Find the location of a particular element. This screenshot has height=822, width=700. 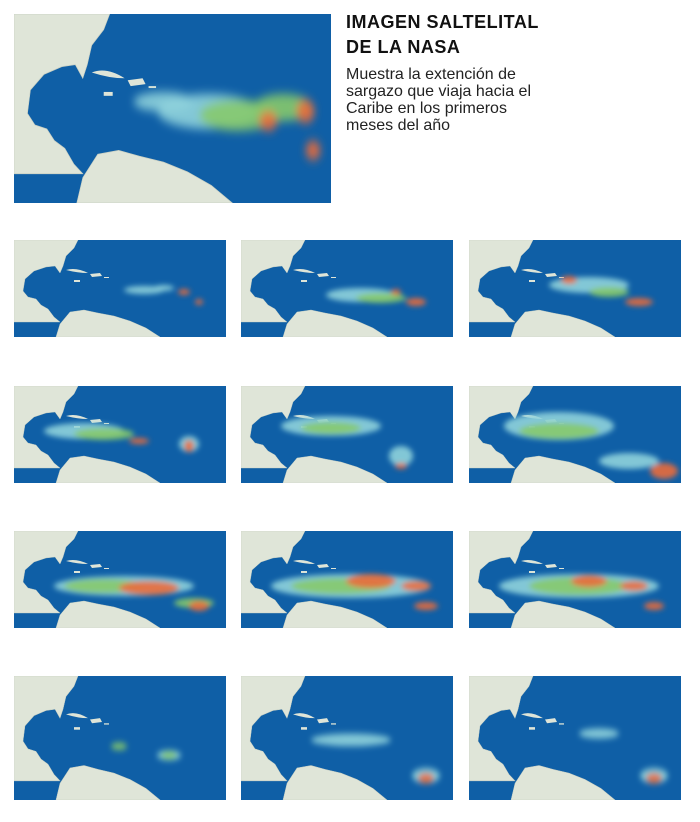

subtitle-line: sargazo que viaja hacia el is located at coordinates (439, 91).